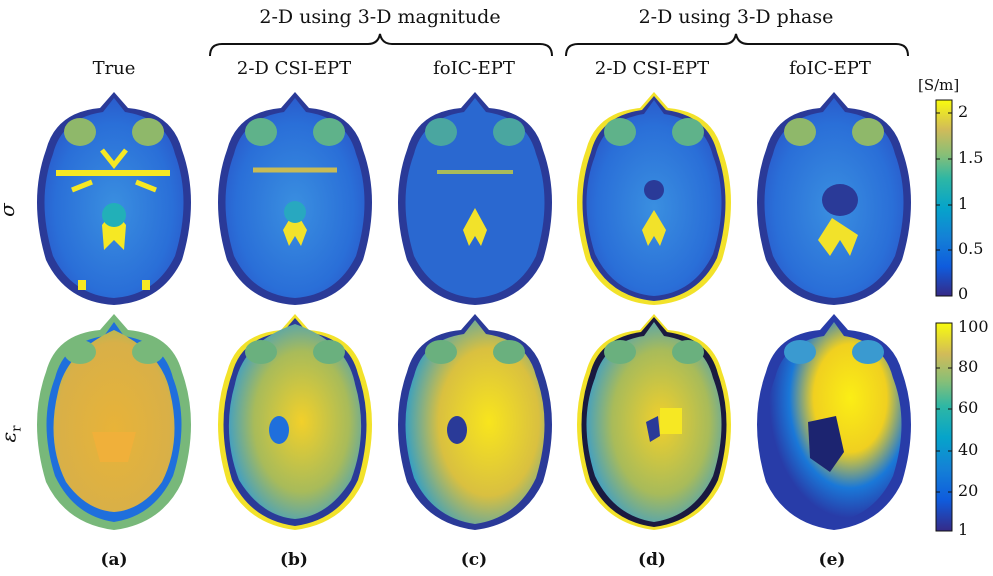 The height and width of the screenshot is (576, 993). Describe the element at coordinates (380, 17) in the screenshot. I see `group-title-magnitude: 2-D using 3-D magnitude` at that location.